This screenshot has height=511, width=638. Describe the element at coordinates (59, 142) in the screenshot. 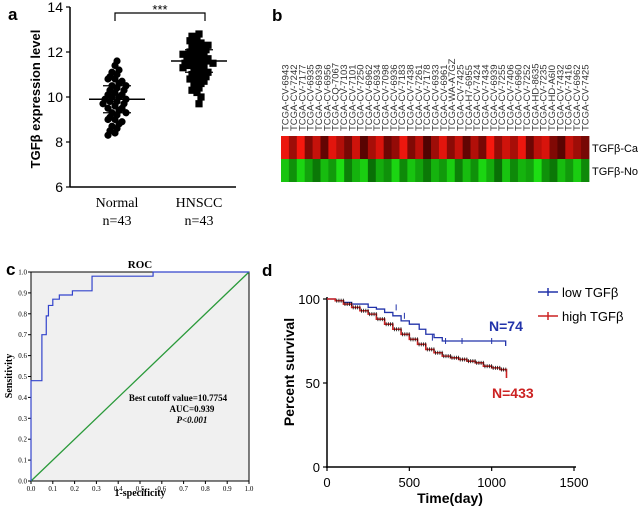

I see `y-tick-label: 8` at that location.